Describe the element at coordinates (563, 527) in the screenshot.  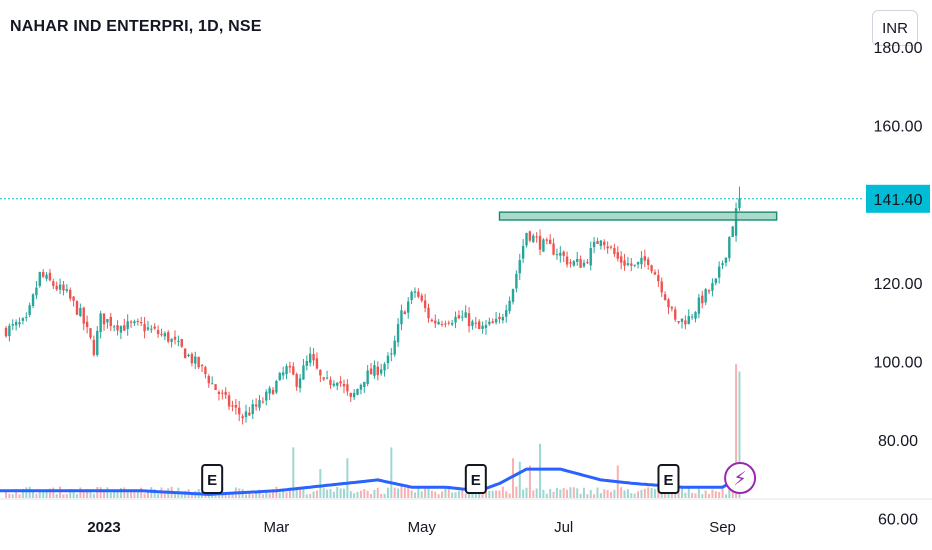
I see `x-tick-label: Jul` at that location.